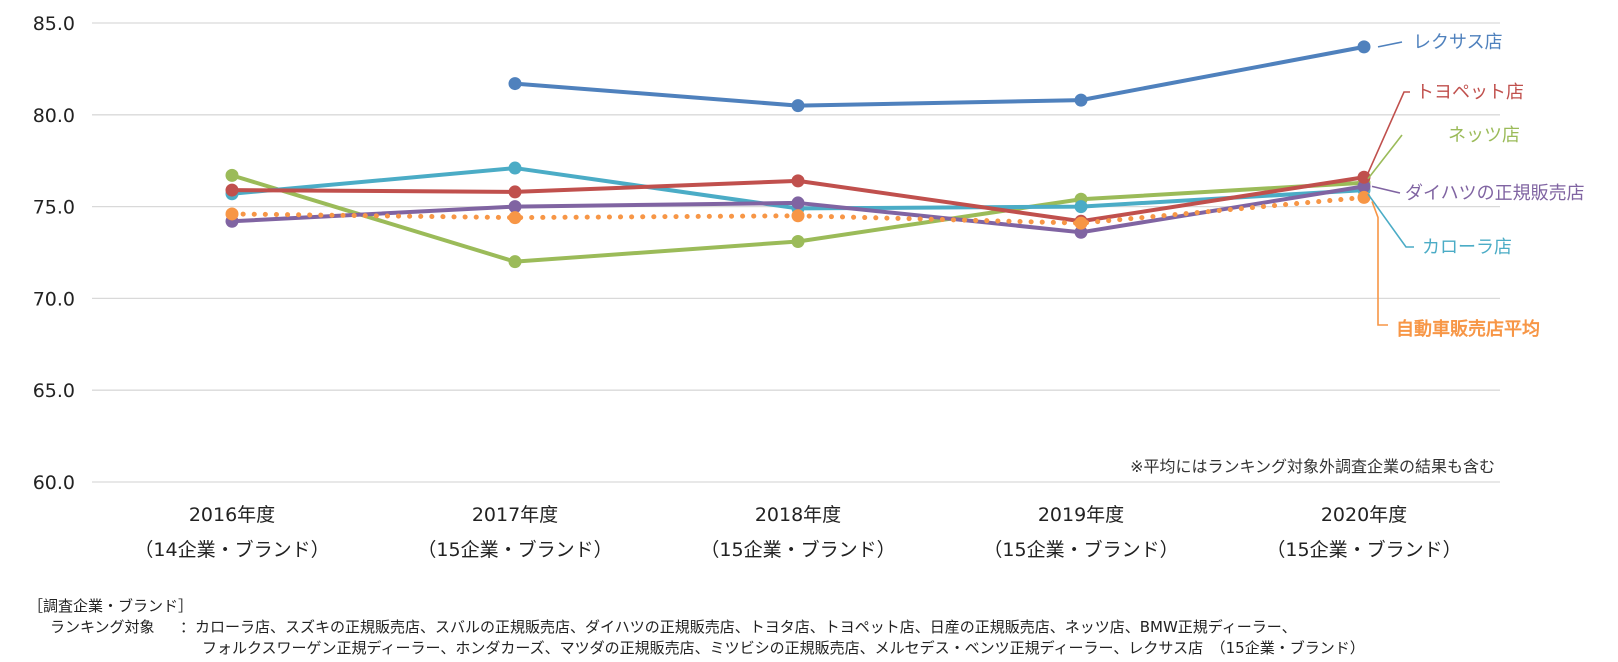  Describe the element at coordinates (1081, 515) in the screenshot. I see `x-tick-label: 2019年度` at that location.